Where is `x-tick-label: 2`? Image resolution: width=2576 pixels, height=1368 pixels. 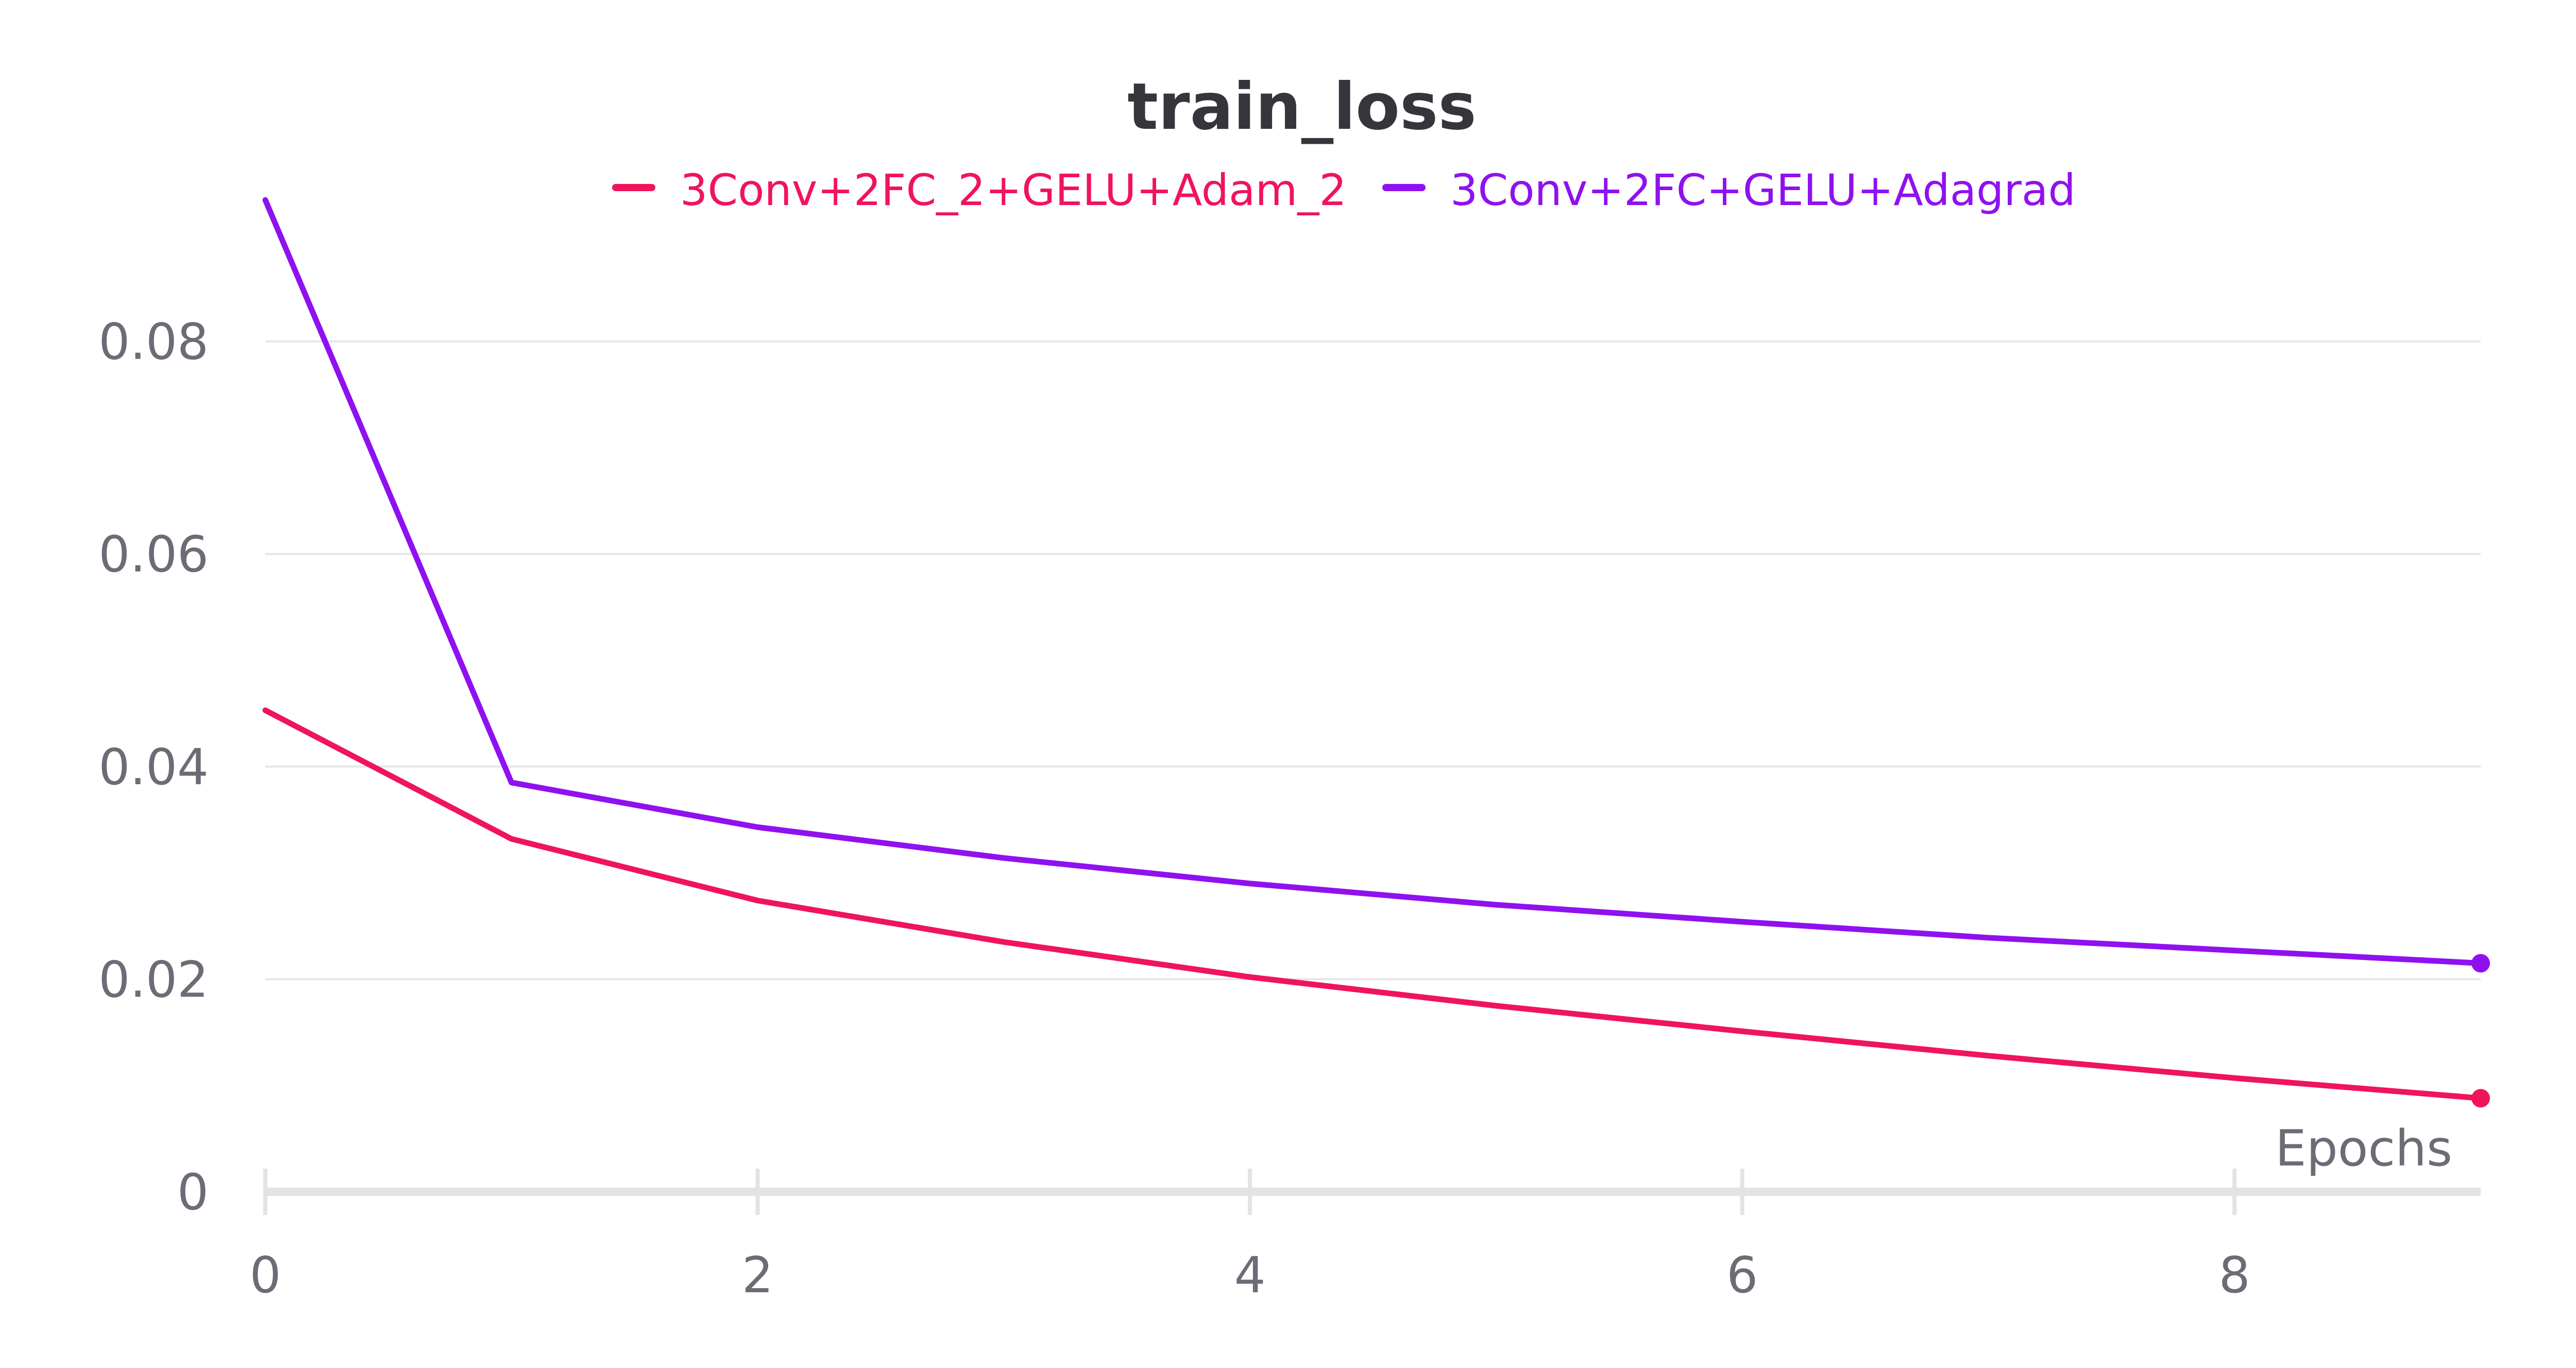
x-tick-label: 2 is located at coordinates (757, 1275).